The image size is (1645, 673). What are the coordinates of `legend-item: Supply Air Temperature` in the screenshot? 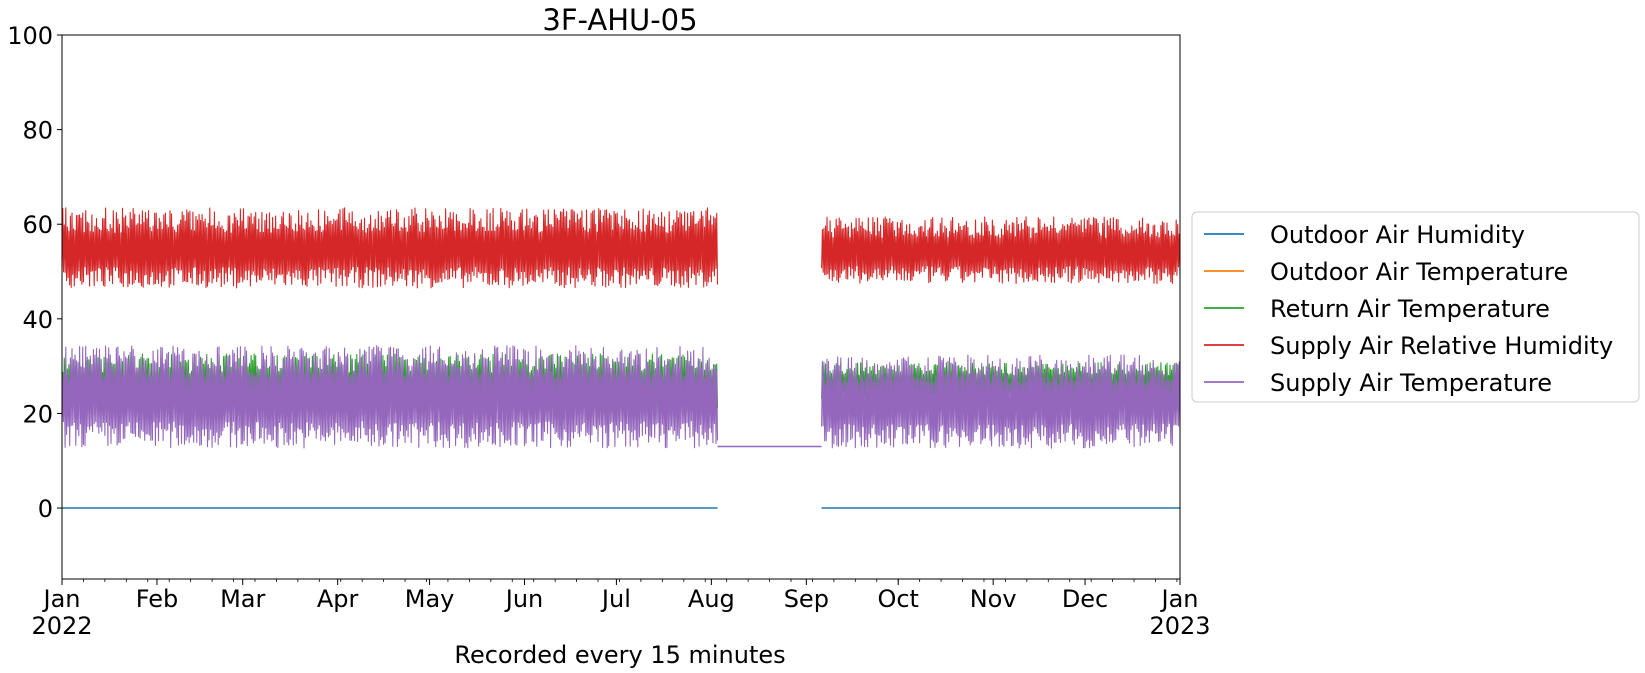 It's located at (1378, 383).